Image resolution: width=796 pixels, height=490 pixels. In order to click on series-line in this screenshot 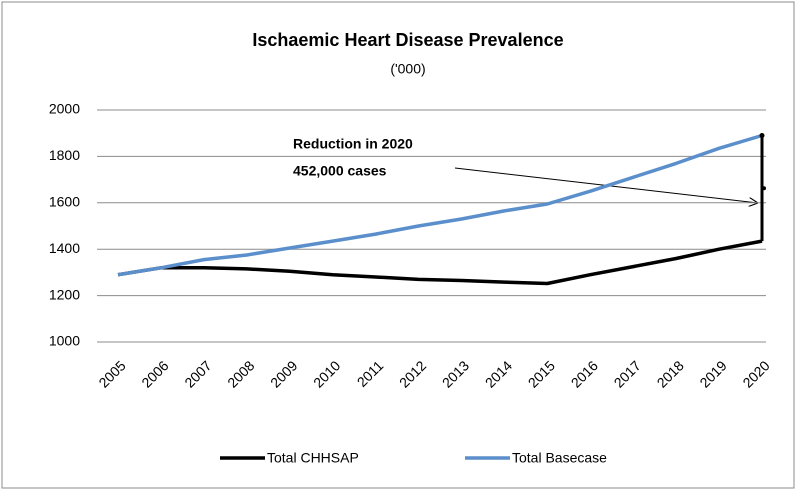, I will do `click(440, 262)`.